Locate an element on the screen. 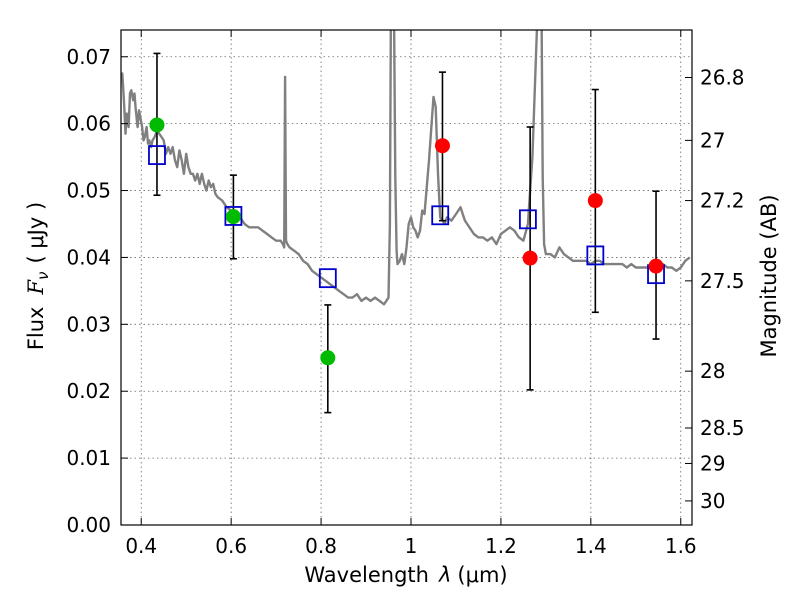  y-tick-label: 0.06 is located at coordinates (88, 124).